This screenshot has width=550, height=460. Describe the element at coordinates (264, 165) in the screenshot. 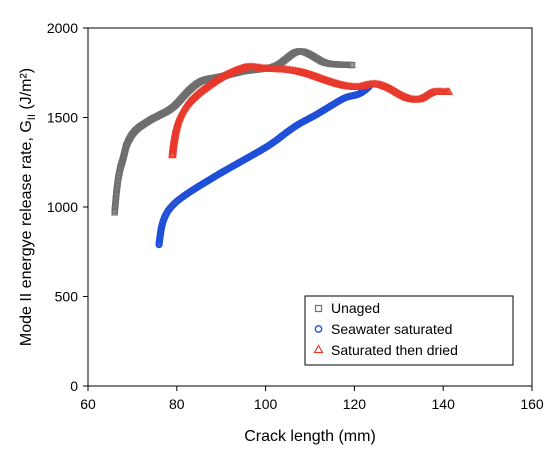

I see `series-seawater-saturated` at that location.